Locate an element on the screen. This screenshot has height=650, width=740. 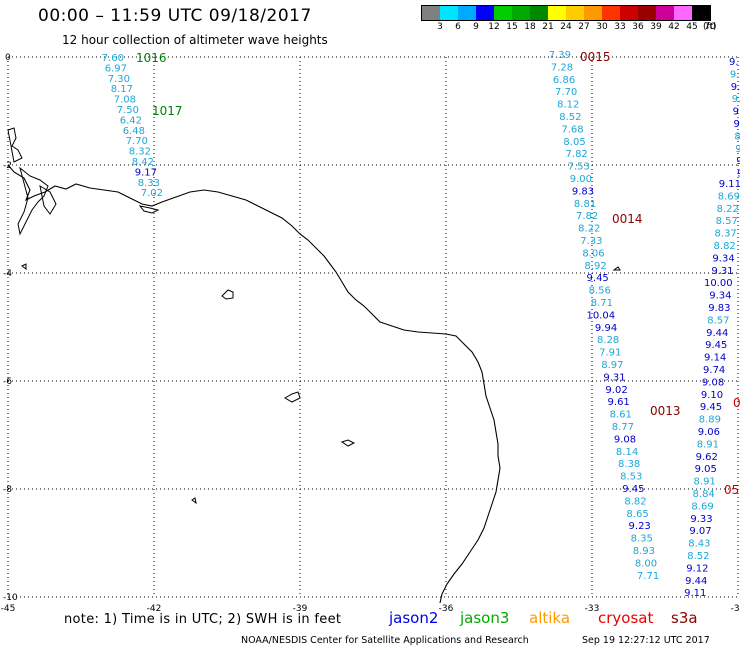
wave-height-value: 7.30 is located at coordinates (119, 79).